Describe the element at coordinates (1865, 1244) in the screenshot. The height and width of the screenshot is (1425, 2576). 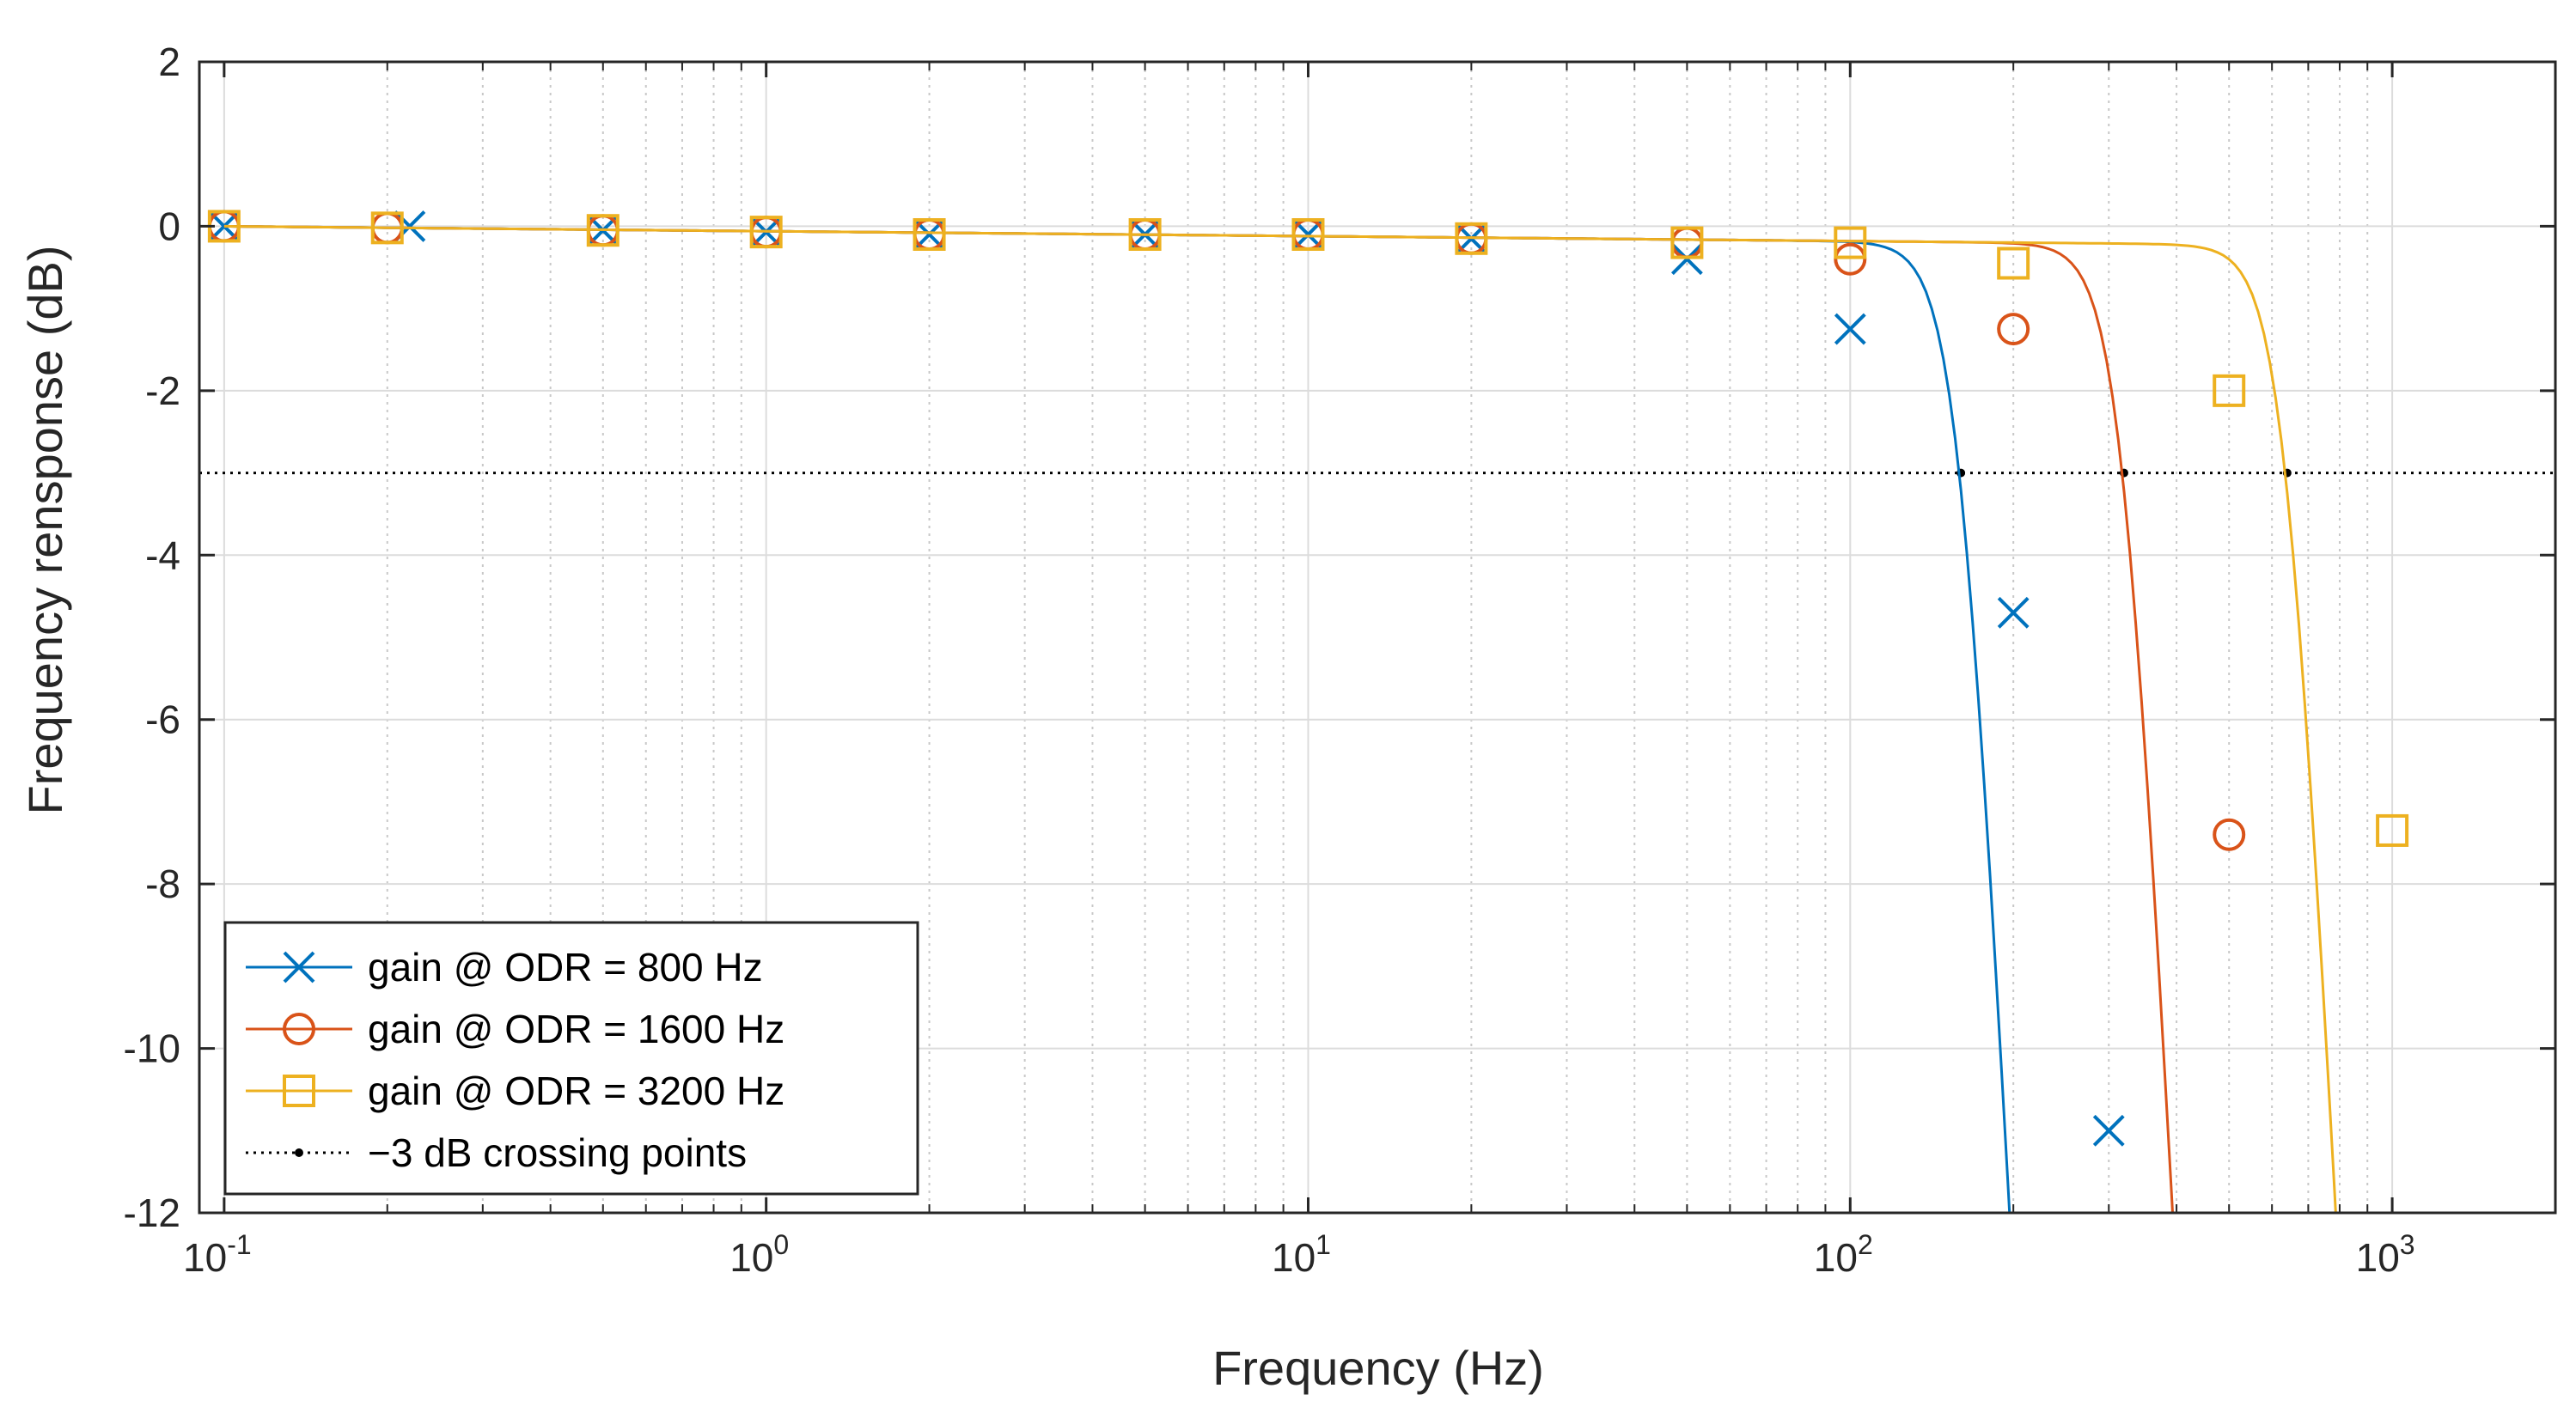
I see `x-tick-exponent: 2` at that location.